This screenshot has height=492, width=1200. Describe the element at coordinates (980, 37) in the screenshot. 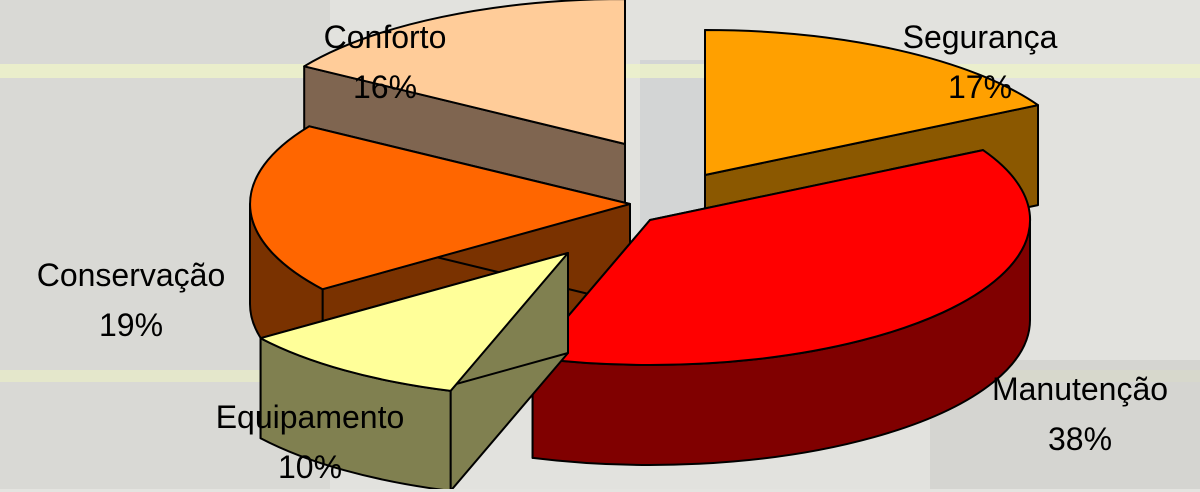

I see `category-label: Segurança` at that location.